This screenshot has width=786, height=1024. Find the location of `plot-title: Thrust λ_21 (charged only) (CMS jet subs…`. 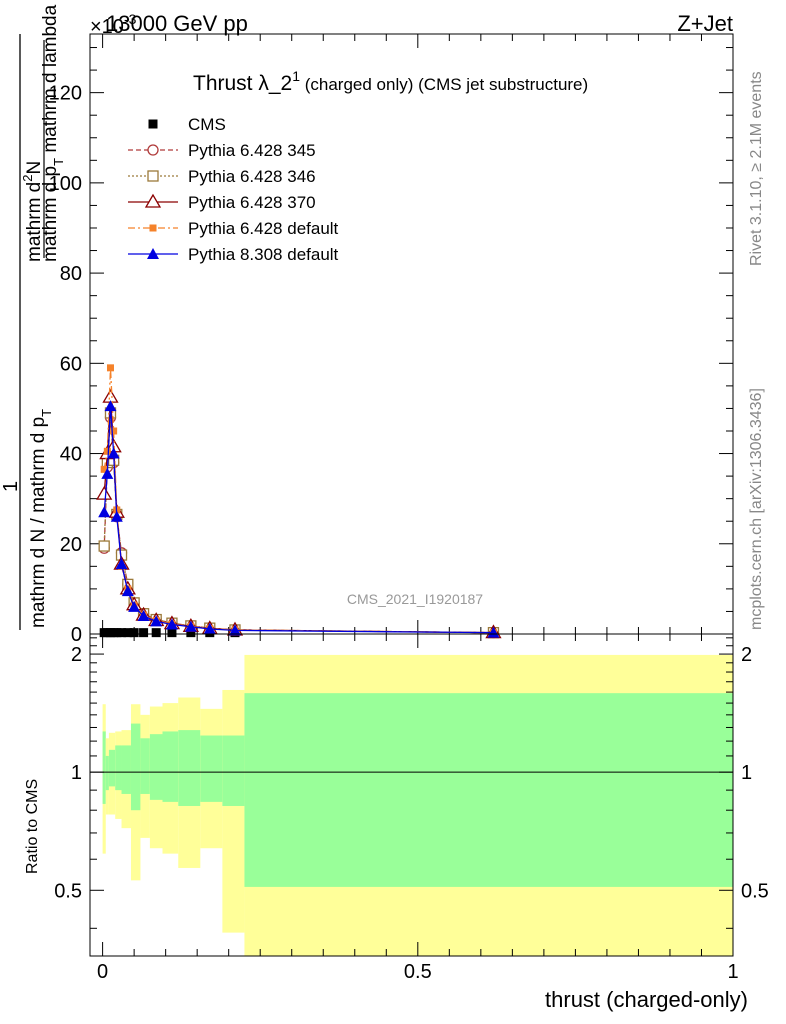

plot-title: Thrust λ_21 (charged only) (CMS jet subs… is located at coordinates (390, 81).